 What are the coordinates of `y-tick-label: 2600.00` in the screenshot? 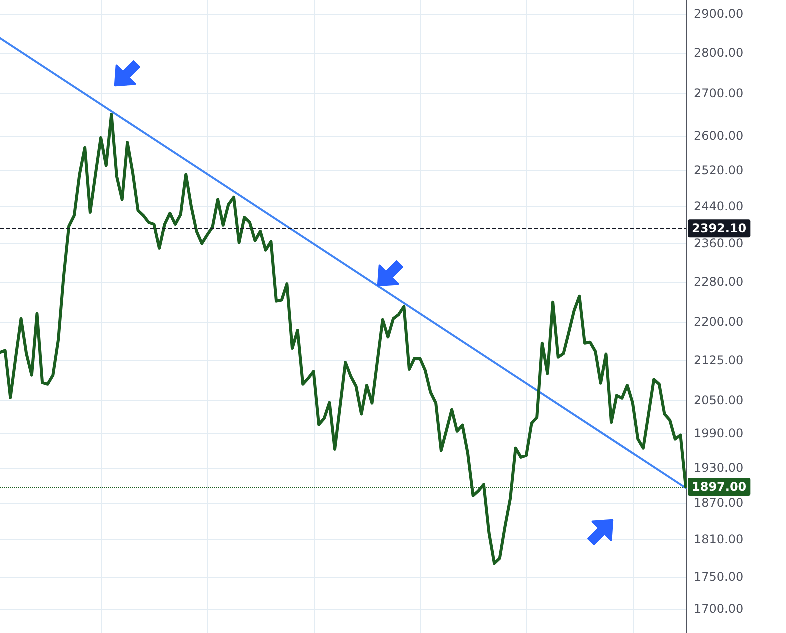 It's located at (719, 135).